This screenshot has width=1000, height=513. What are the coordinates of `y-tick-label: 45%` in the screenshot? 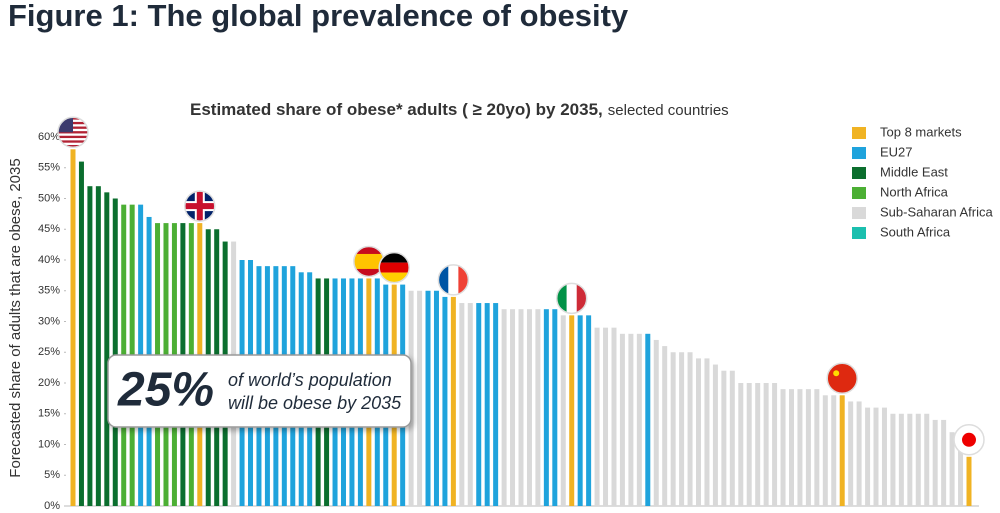 It's located at (49, 229).